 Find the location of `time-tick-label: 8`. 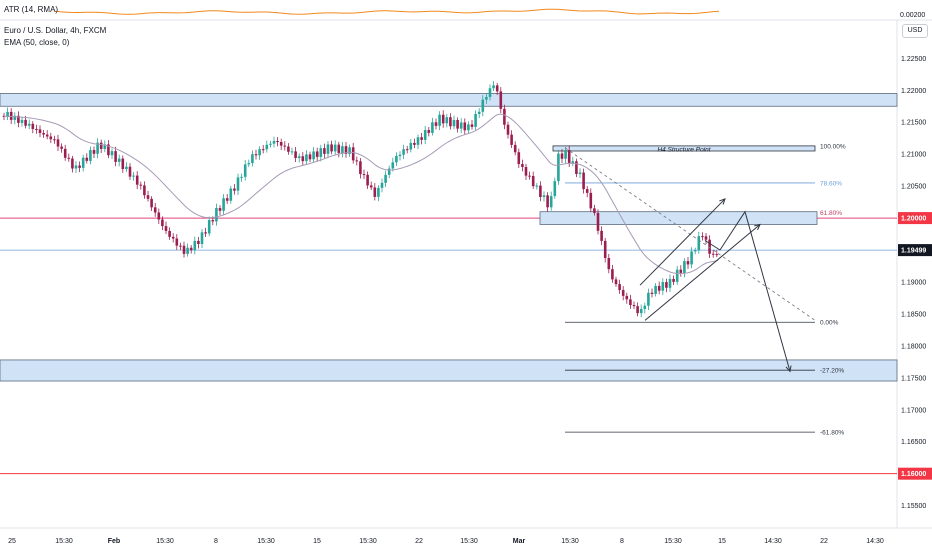

time-tick-label: 8 is located at coordinates (622, 541).